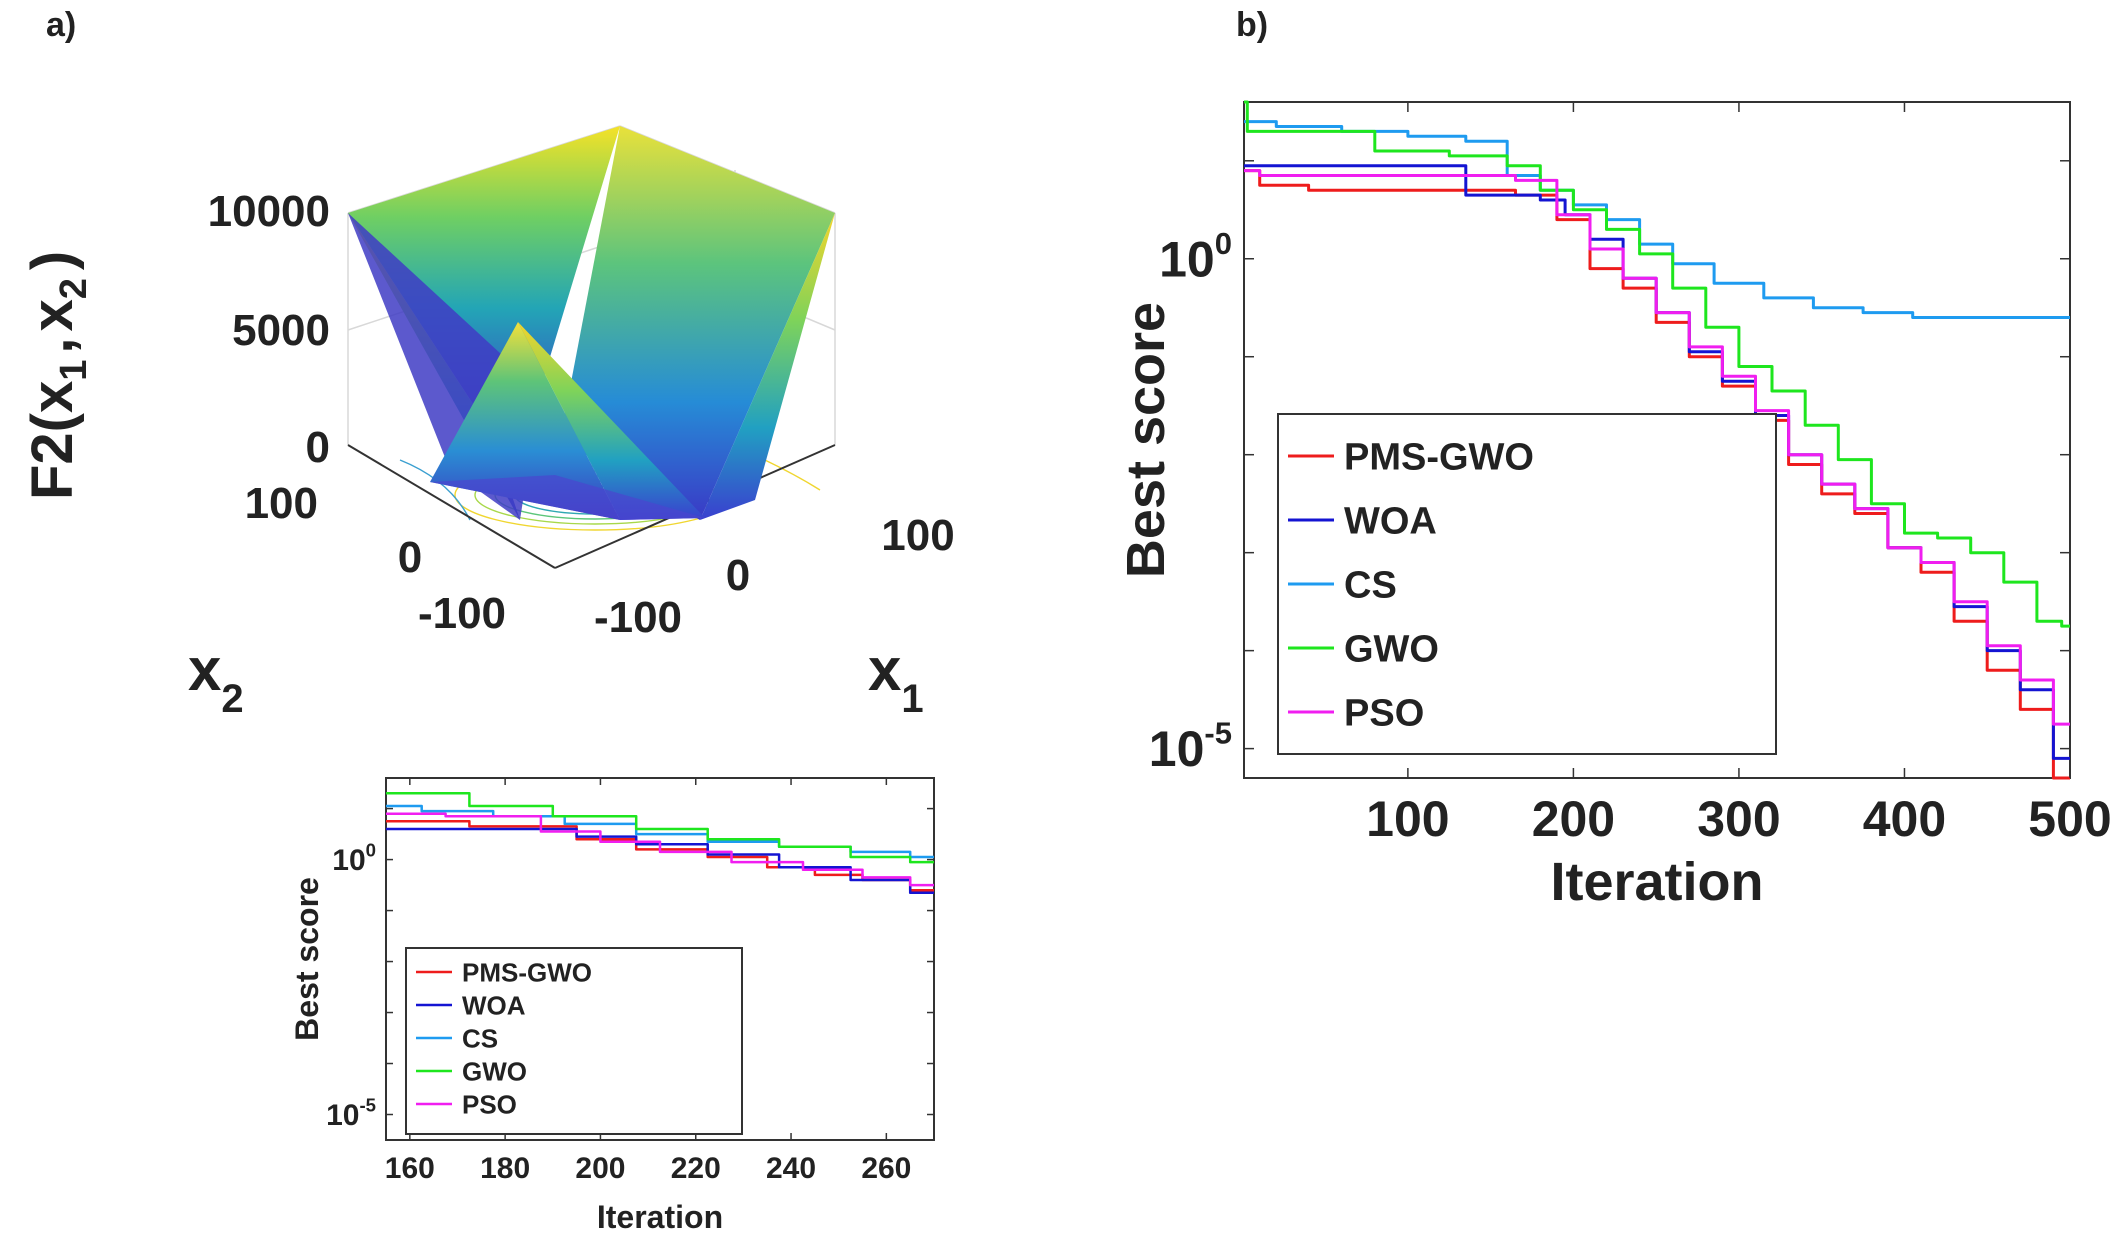 Image resolution: width=2128 pixels, height=1236 pixels. What do you see at coordinates (696, 1168) in the screenshot?
I see `x-tick-label: 220` at bounding box center [696, 1168].